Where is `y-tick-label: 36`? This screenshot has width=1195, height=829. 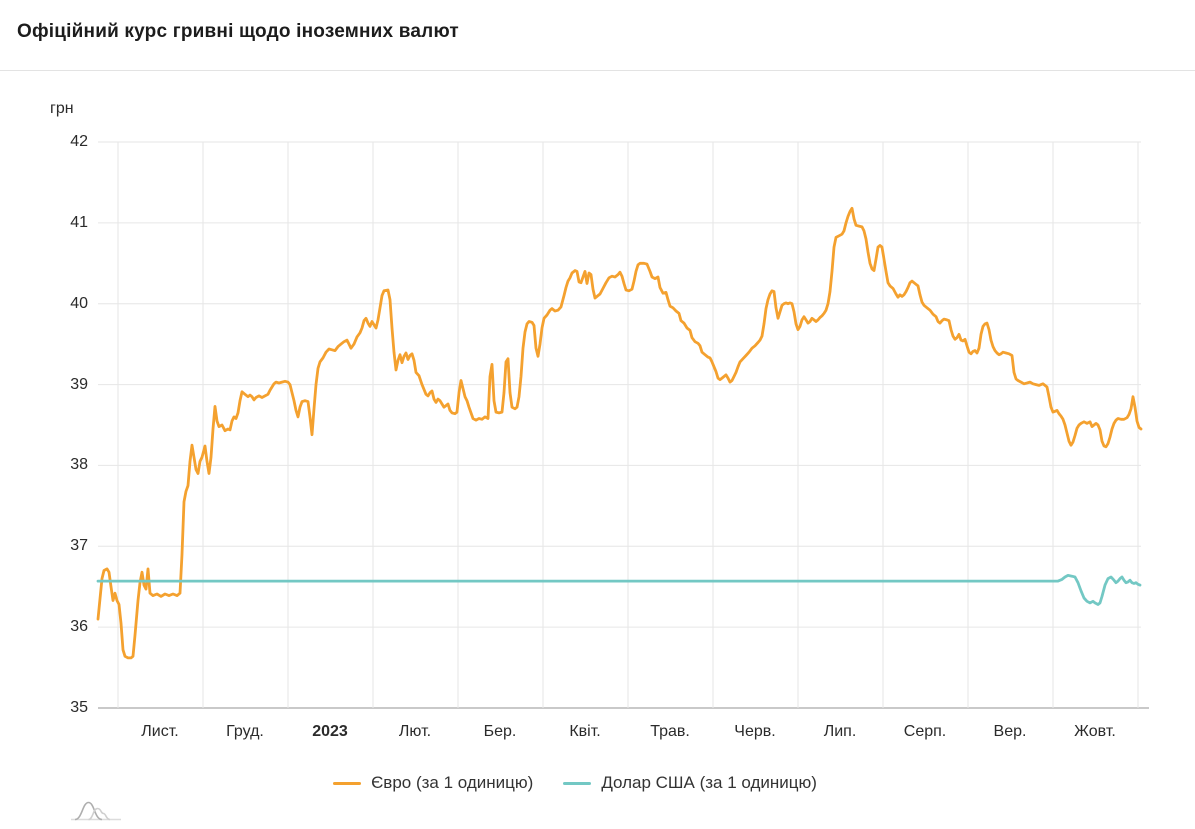
y-tick-label: 36 is located at coordinates (79, 627).